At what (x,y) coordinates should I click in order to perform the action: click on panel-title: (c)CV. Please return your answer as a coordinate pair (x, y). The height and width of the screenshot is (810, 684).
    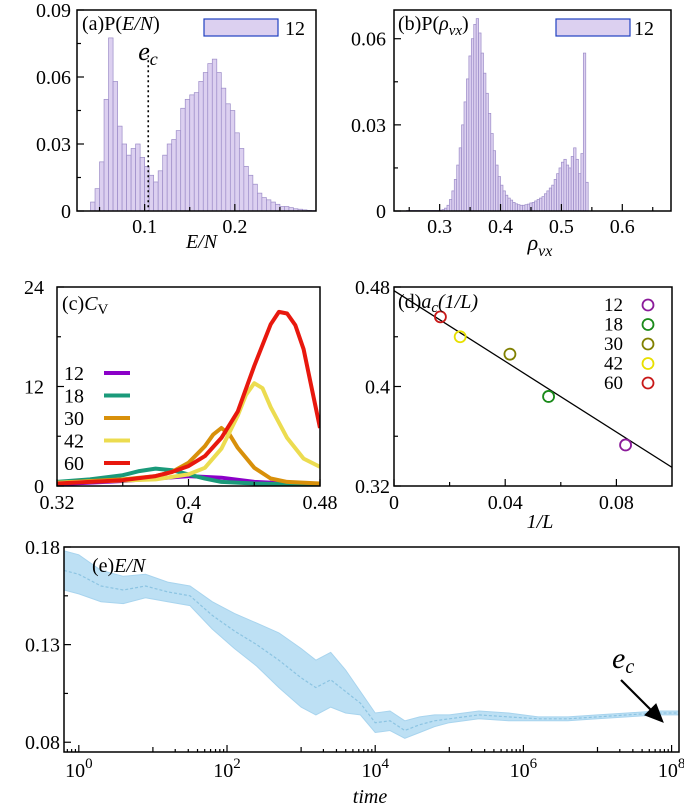
    Looking at the image, I should click on (85, 305).